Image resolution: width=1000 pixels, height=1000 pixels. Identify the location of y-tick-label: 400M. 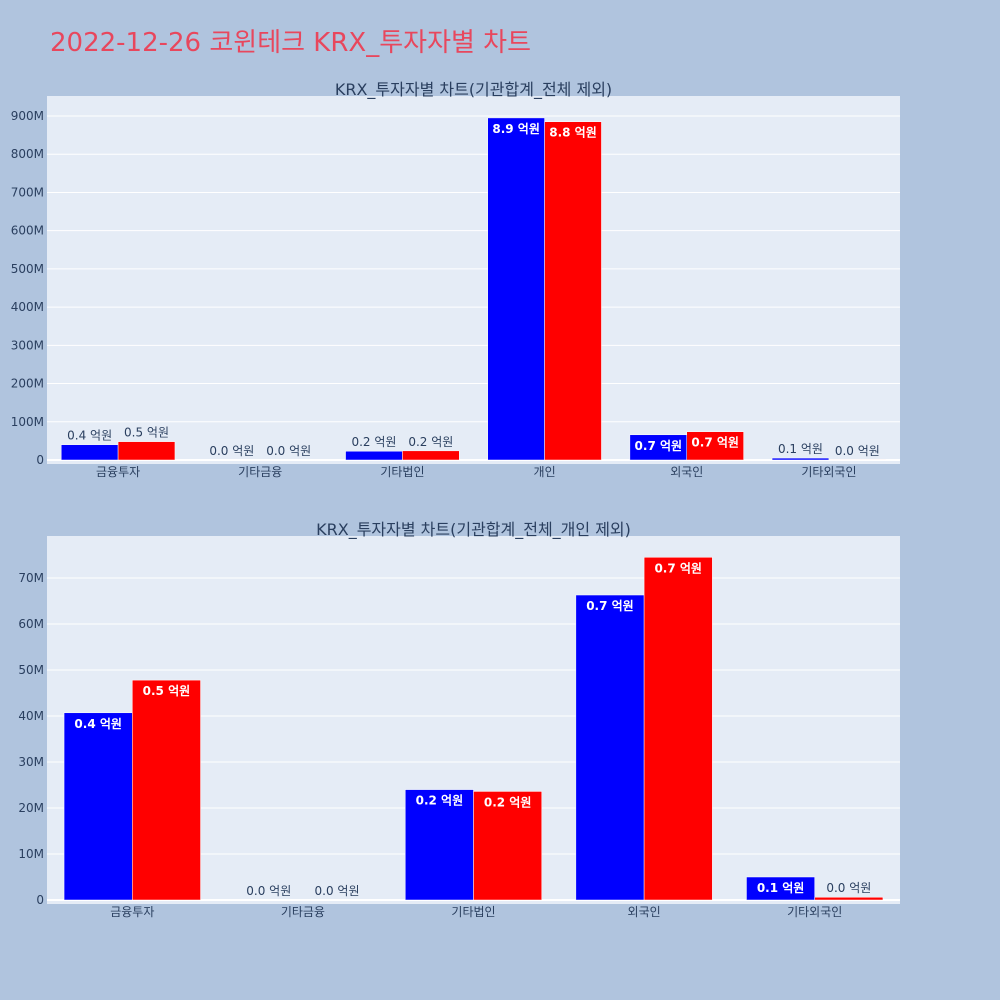
(27, 307).